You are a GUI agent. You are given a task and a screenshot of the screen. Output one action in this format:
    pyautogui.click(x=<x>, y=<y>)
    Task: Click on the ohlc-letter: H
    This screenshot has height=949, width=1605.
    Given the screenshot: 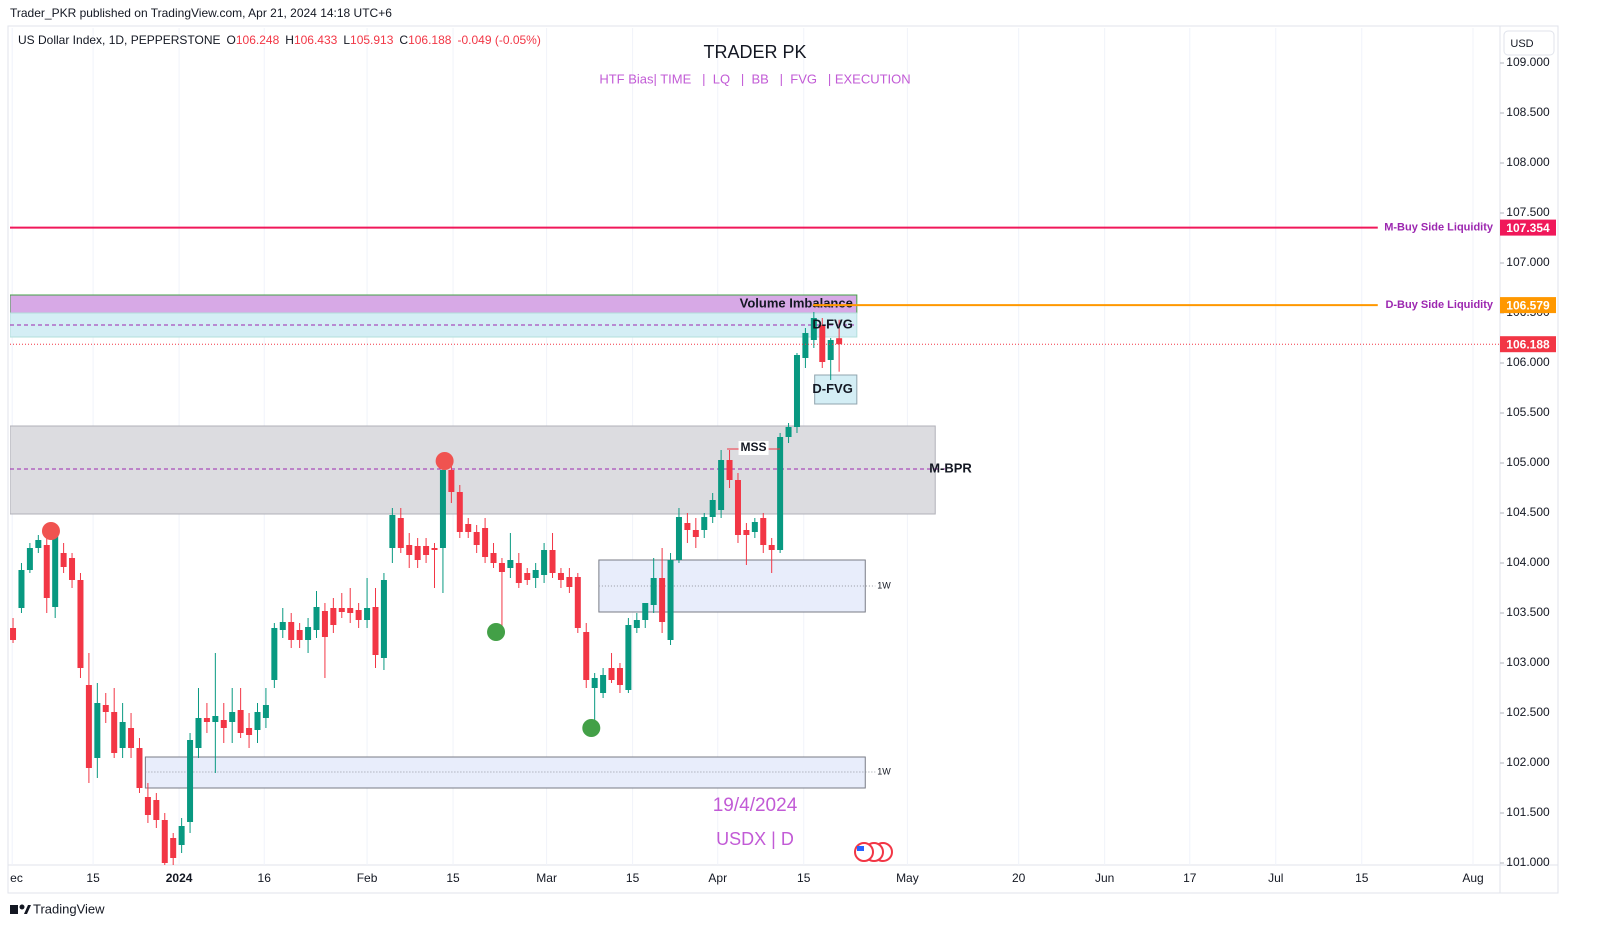 What is the action you would take?
    pyautogui.click(x=289, y=40)
    